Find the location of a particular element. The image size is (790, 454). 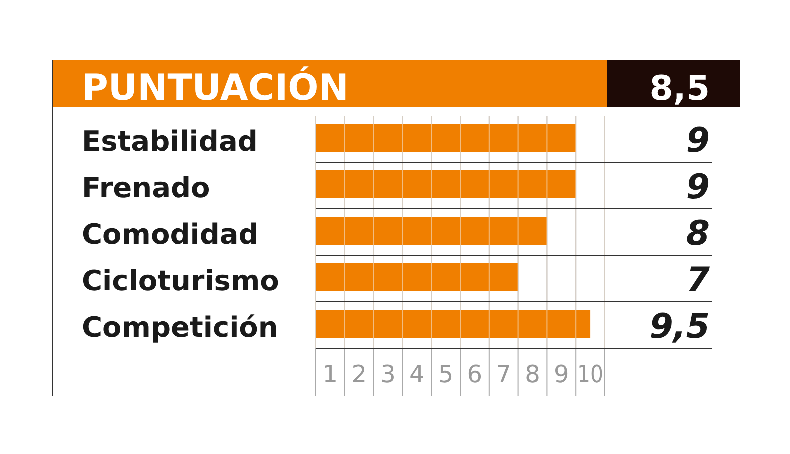

x-tick-label: 10 is located at coordinates (593, 374).